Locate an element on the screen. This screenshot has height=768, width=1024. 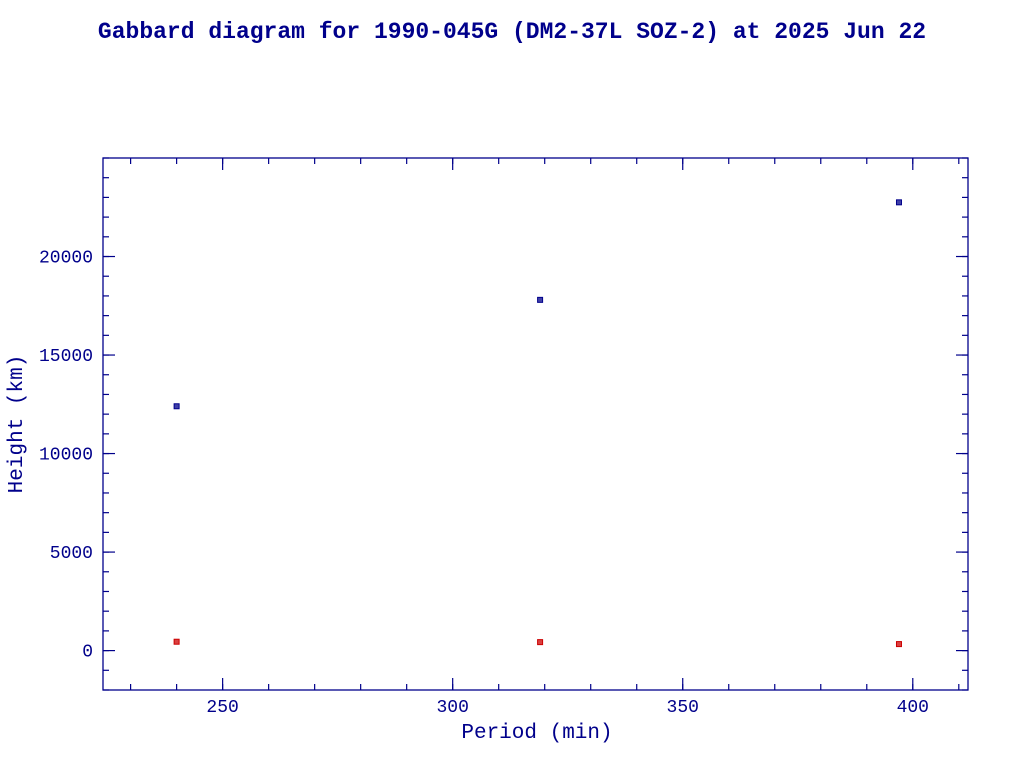
y-tick-label: 0 is located at coordinates (87, 653).